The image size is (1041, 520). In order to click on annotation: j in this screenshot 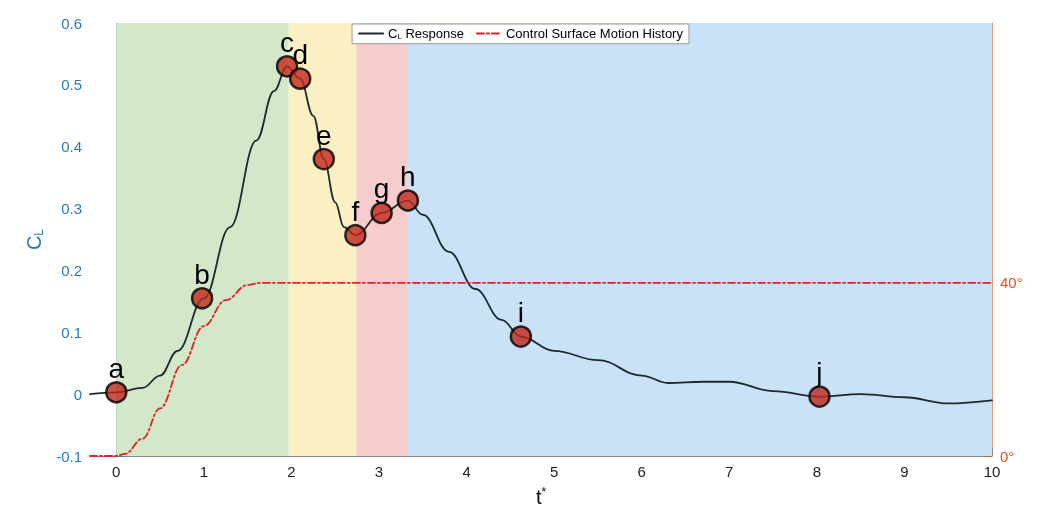, I will do `click(819, 373)`.